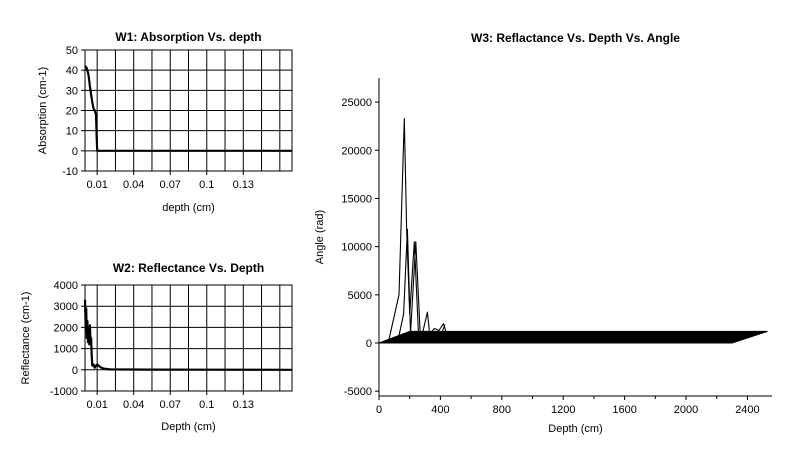 Image resolution: width=787 pixels, height=459 pixels. What do you see at coordinates (64, 392) in the screenshot?
I see `y-tick-label: -1000` at bounding box center [64, 392].